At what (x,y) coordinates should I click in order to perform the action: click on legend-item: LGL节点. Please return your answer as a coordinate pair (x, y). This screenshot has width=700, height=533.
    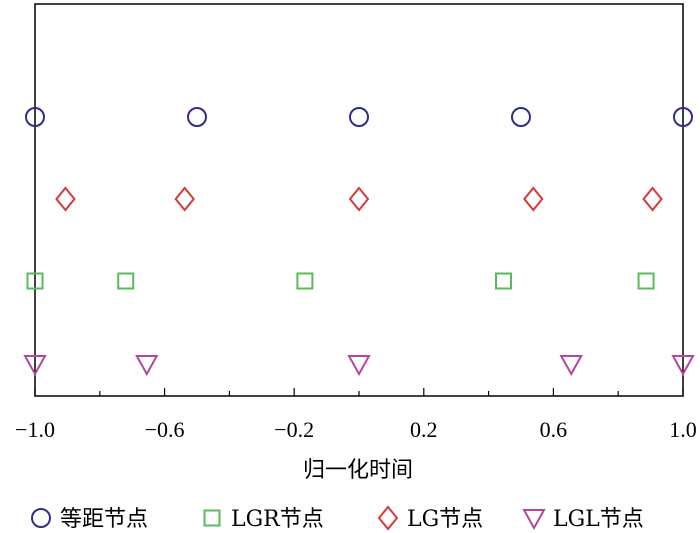
    Looking at the image, I should click on (583, 519).